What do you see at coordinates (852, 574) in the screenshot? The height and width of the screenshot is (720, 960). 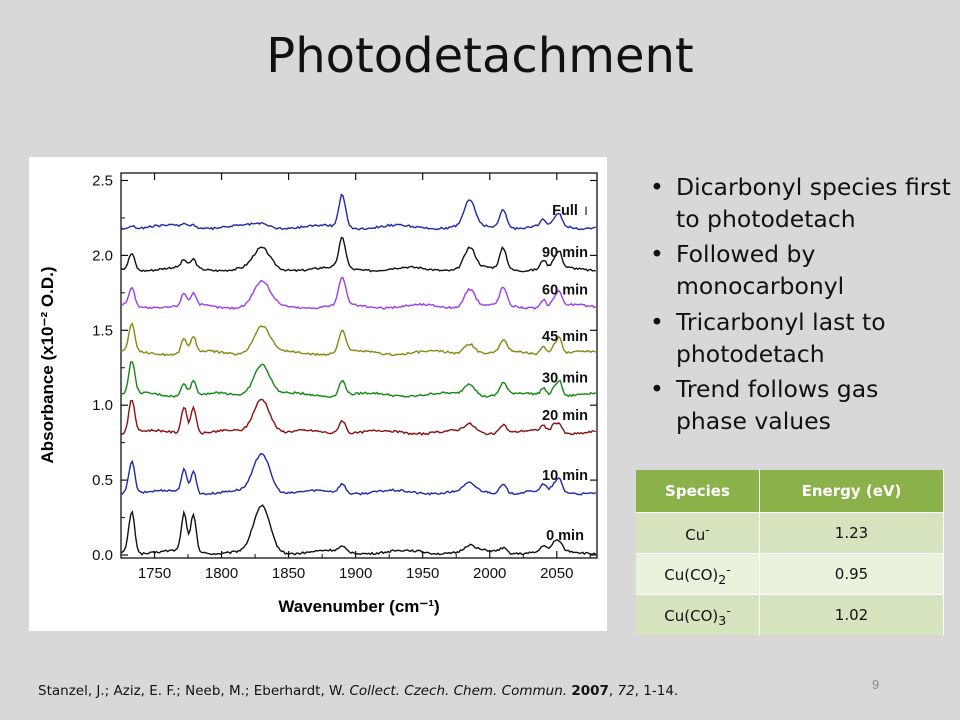 I see `energy-cell: 0.95` at bounding box center [852, 574].